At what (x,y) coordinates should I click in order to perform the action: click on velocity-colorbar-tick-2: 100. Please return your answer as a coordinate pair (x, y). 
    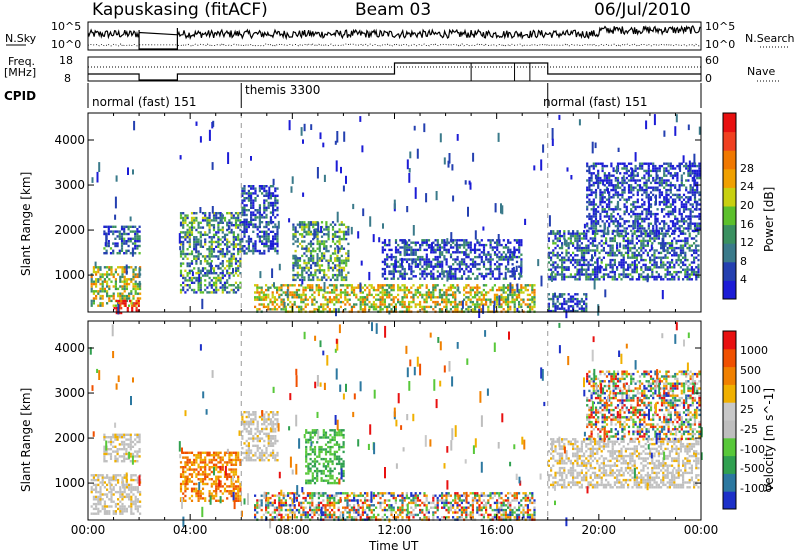
    Looking at the image, I should click on (750, 390).